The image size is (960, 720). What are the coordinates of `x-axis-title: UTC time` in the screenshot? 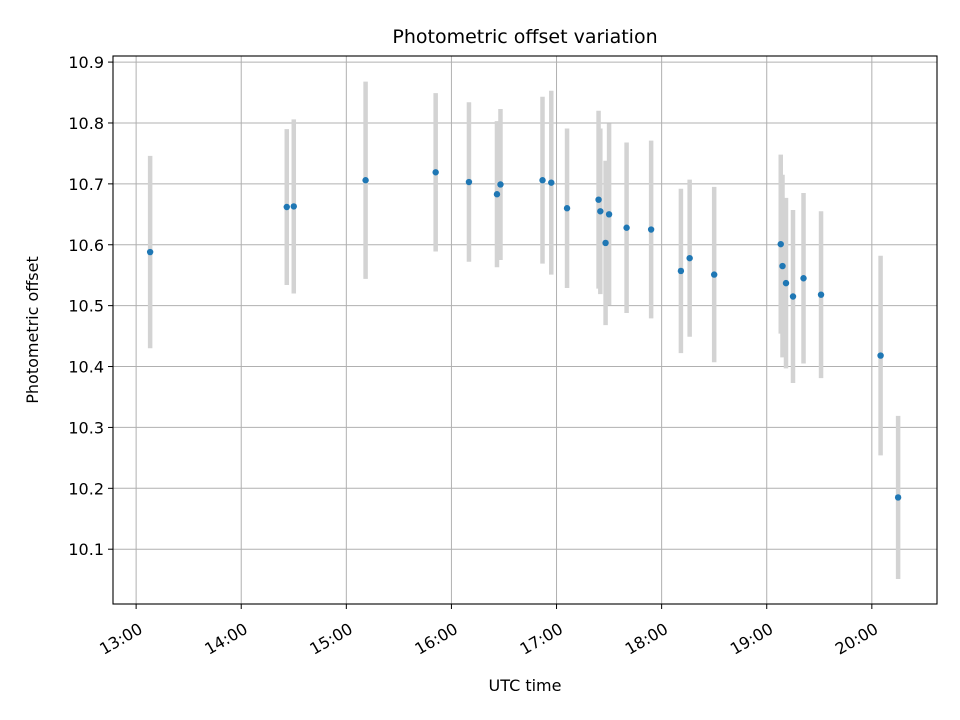 It's located at (525, 685).